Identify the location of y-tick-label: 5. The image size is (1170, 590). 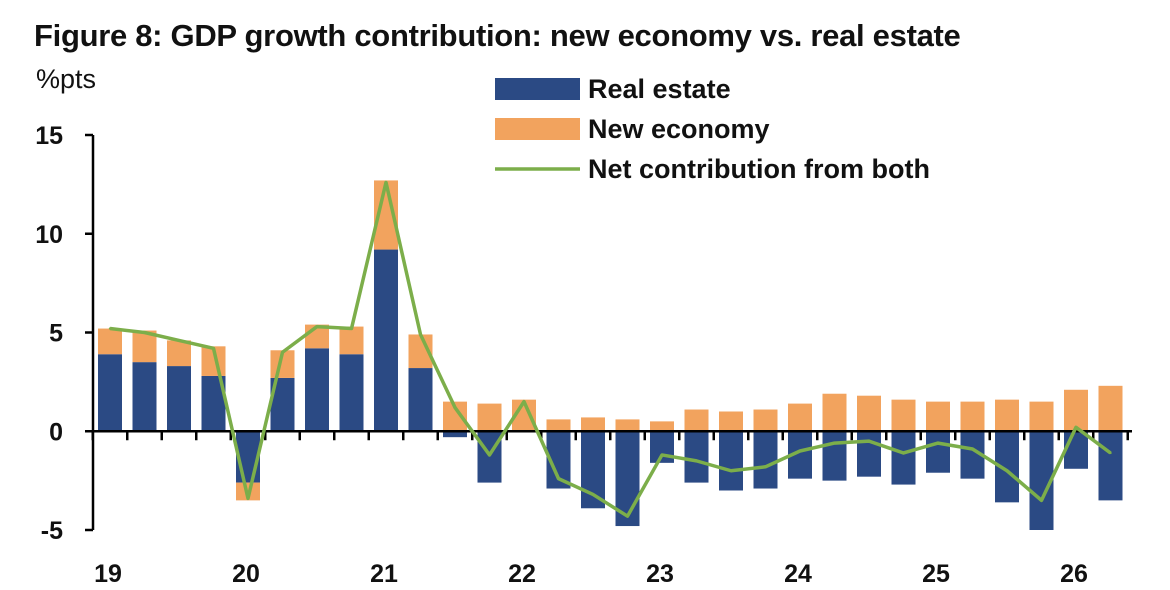
(56, 334).